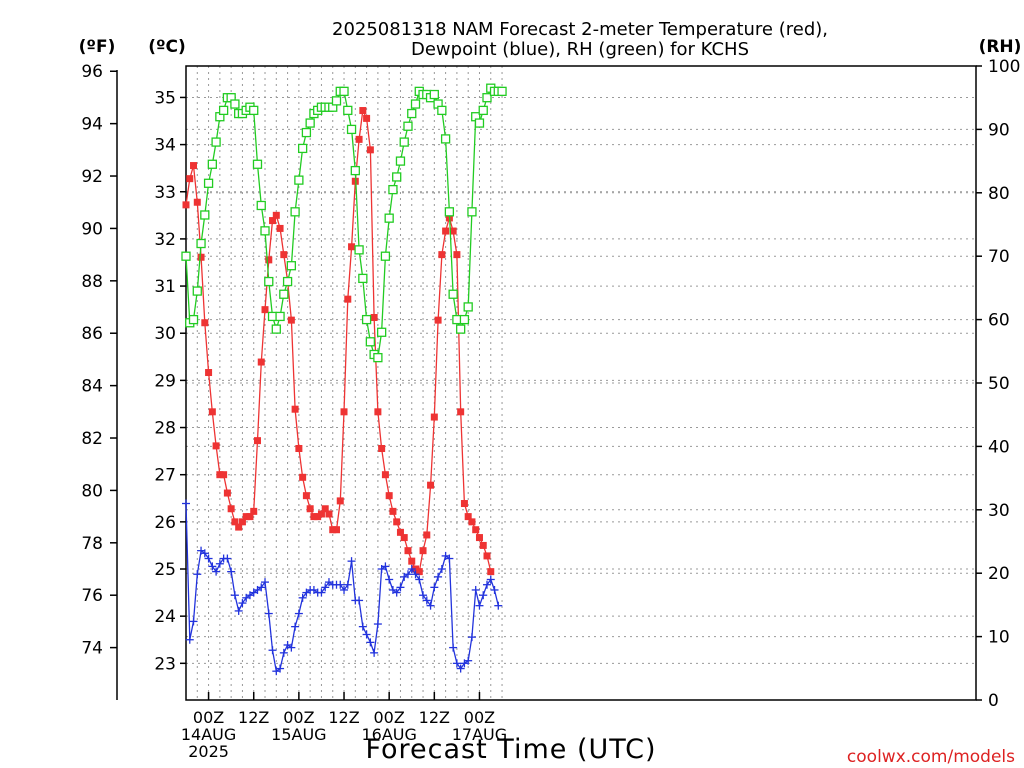 The width and height of the screenshot is (1024, 768). I want to click on rh-tick-label: 40, so click(999, 447).